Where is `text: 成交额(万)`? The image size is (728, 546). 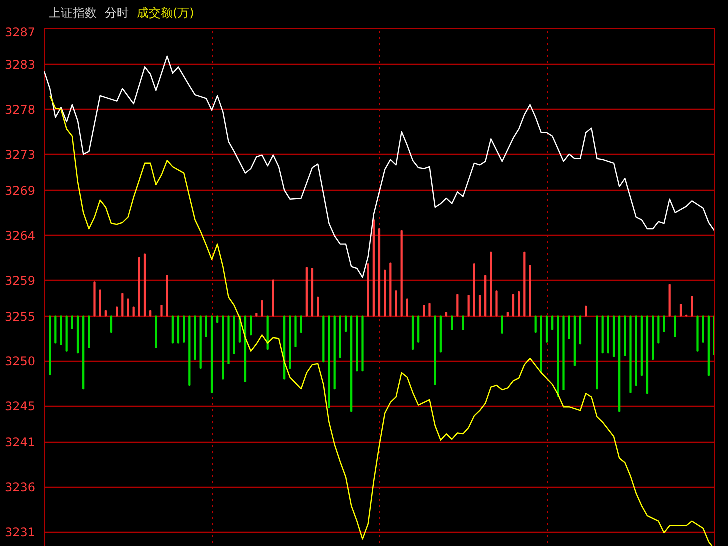
text: 成交额(万) is located at coordinates (165, 13).